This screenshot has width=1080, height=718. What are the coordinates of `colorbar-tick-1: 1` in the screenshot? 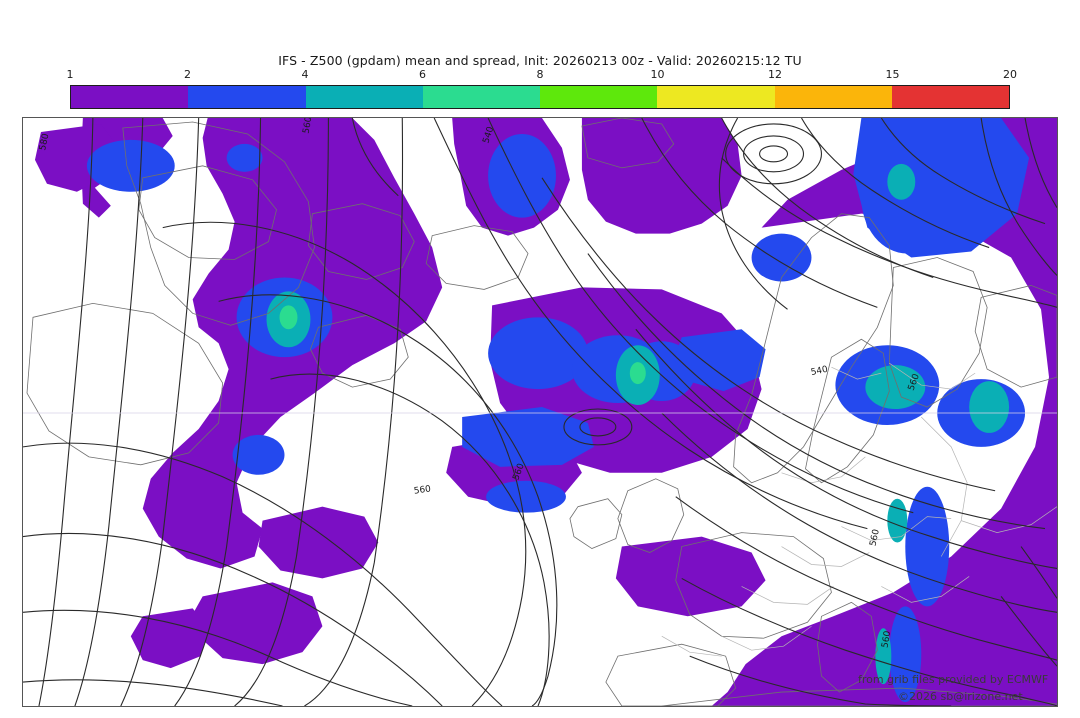 It's located at (70, 74).